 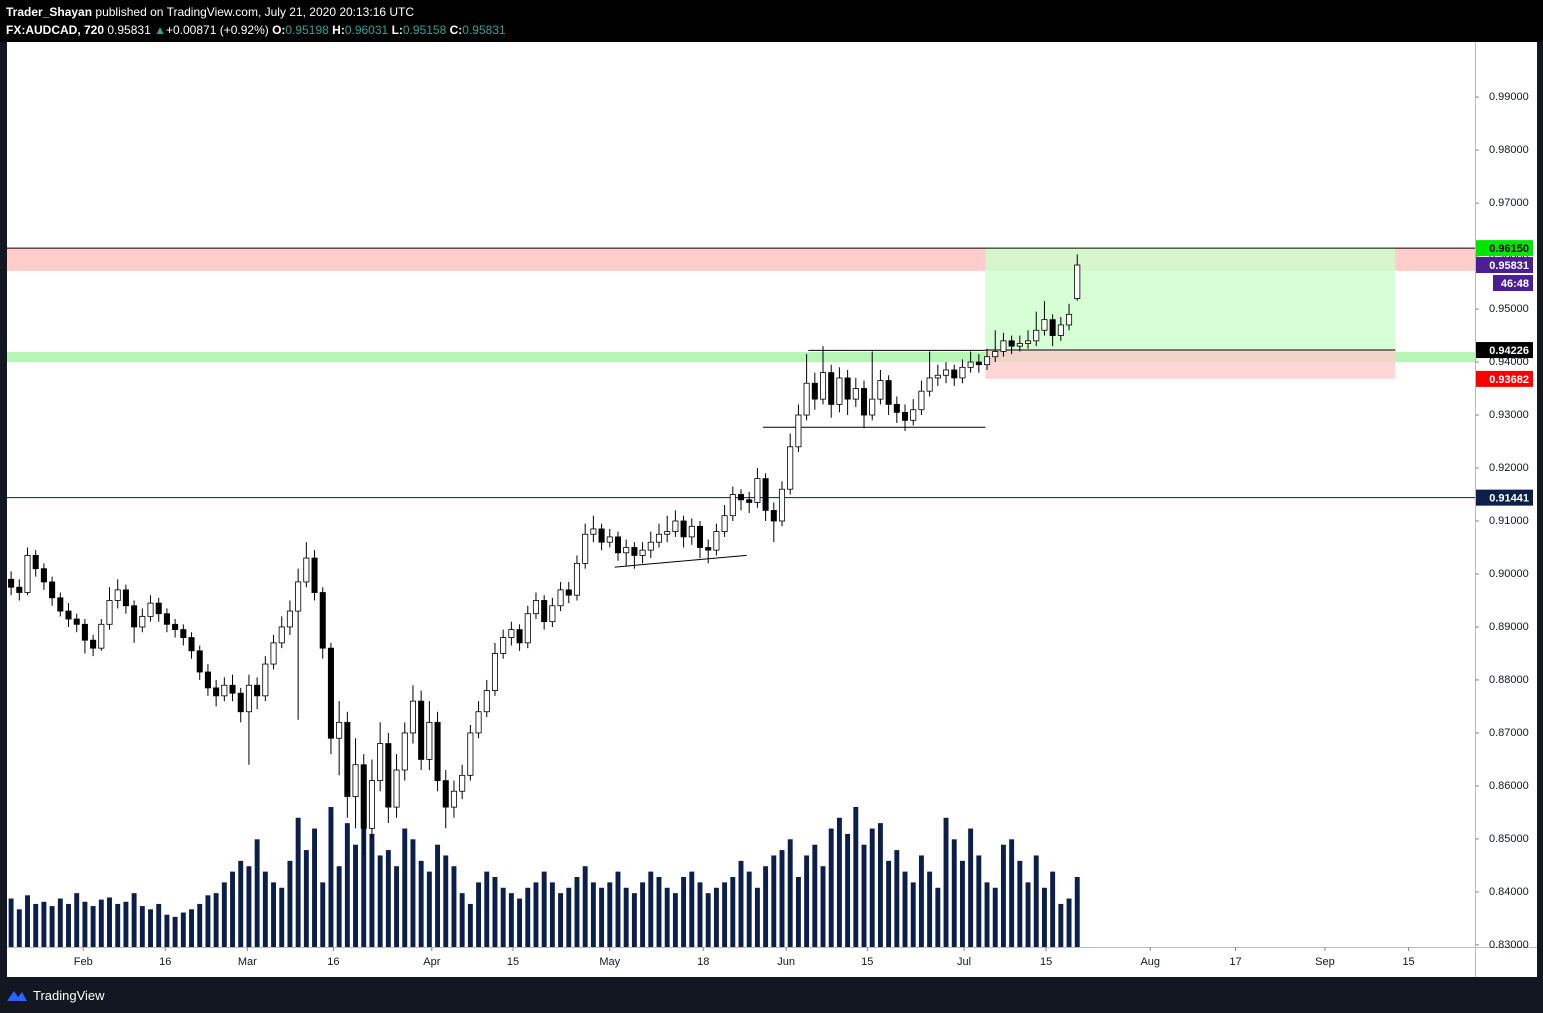 What do you see at coordinates (1509, 627) in the screenshot?
I see `y-tick-label: 0.89000` at bounding box center [1509, 627].